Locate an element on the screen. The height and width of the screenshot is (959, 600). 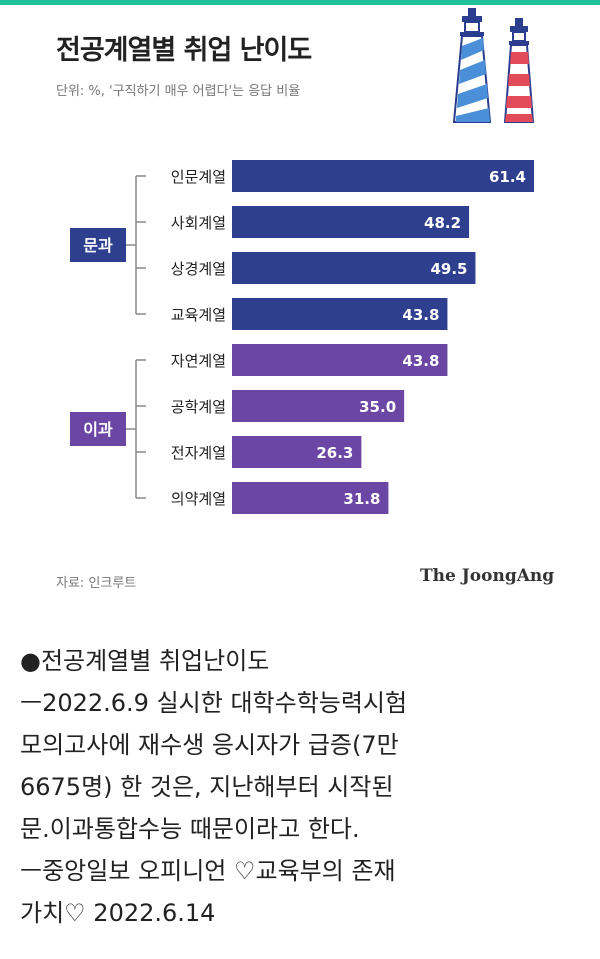
unit-note: 단위: %, '구직하기 매우 어렵다'는 응답 비율 is located at coordinates (178, 91).